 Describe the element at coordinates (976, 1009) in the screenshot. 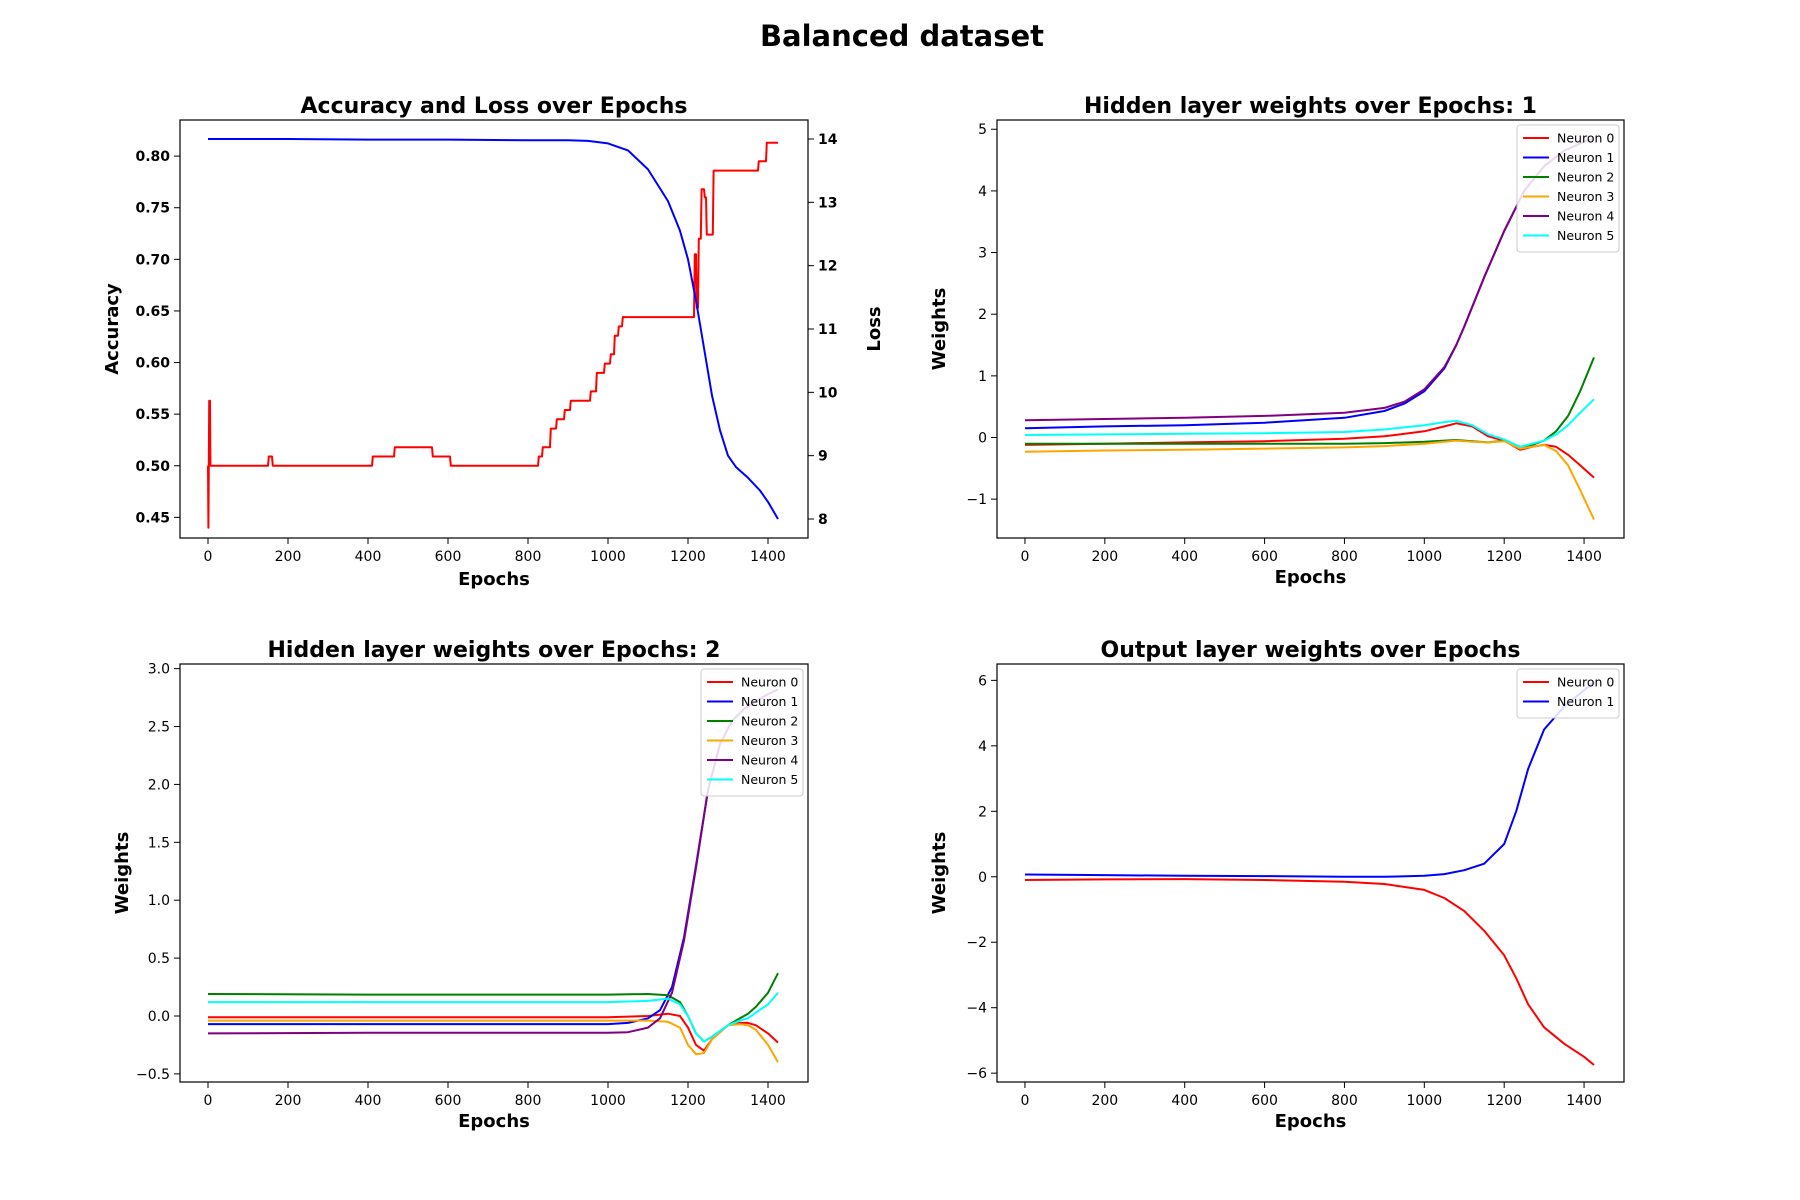

I see `y-tick-label: −4` at that location.